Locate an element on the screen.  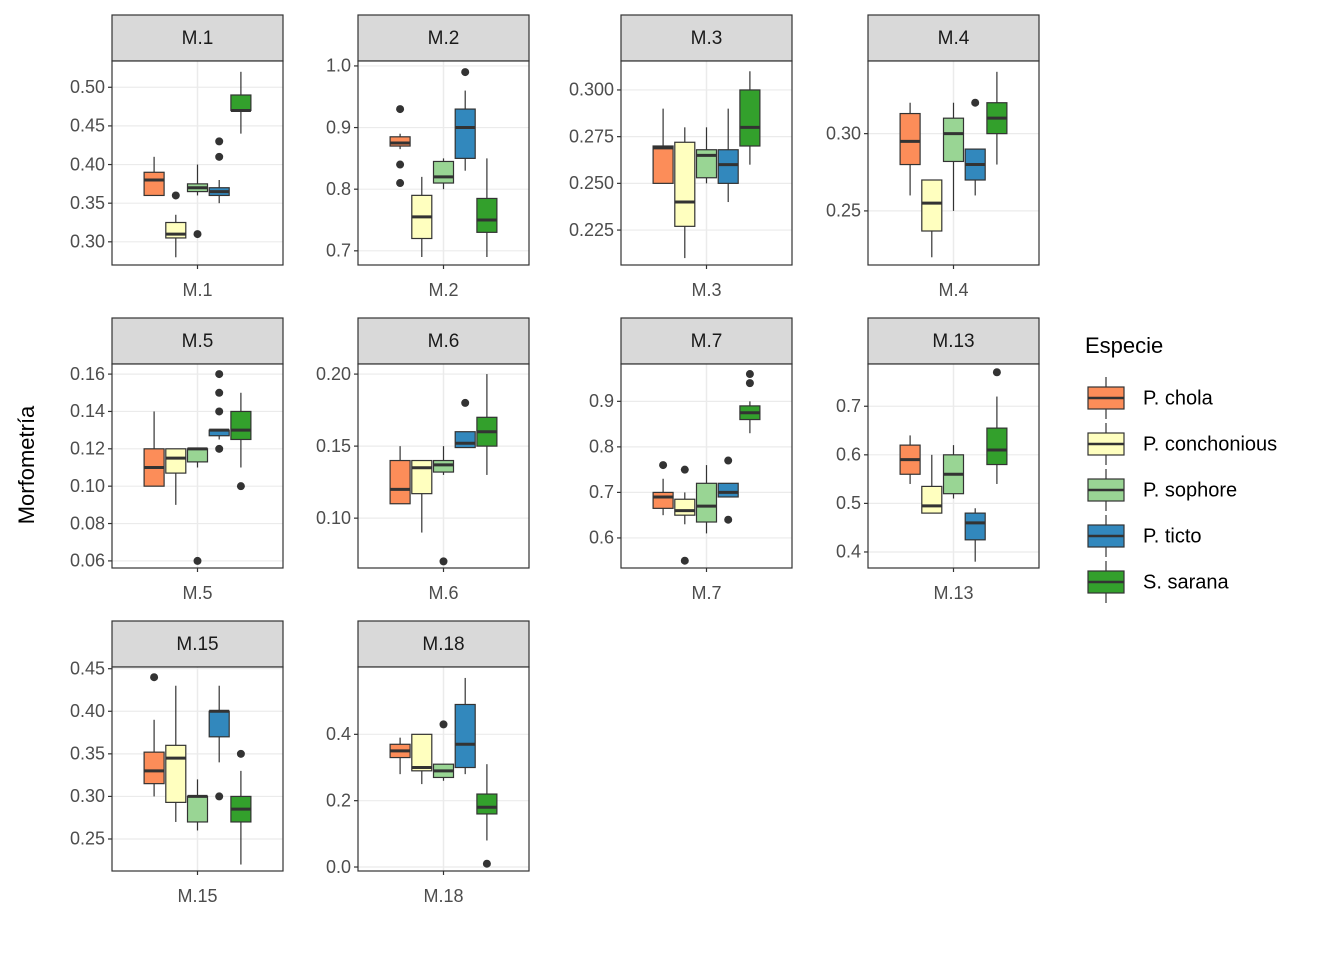
y-tick-label: 0.08 is located at coordinates (87, 523).